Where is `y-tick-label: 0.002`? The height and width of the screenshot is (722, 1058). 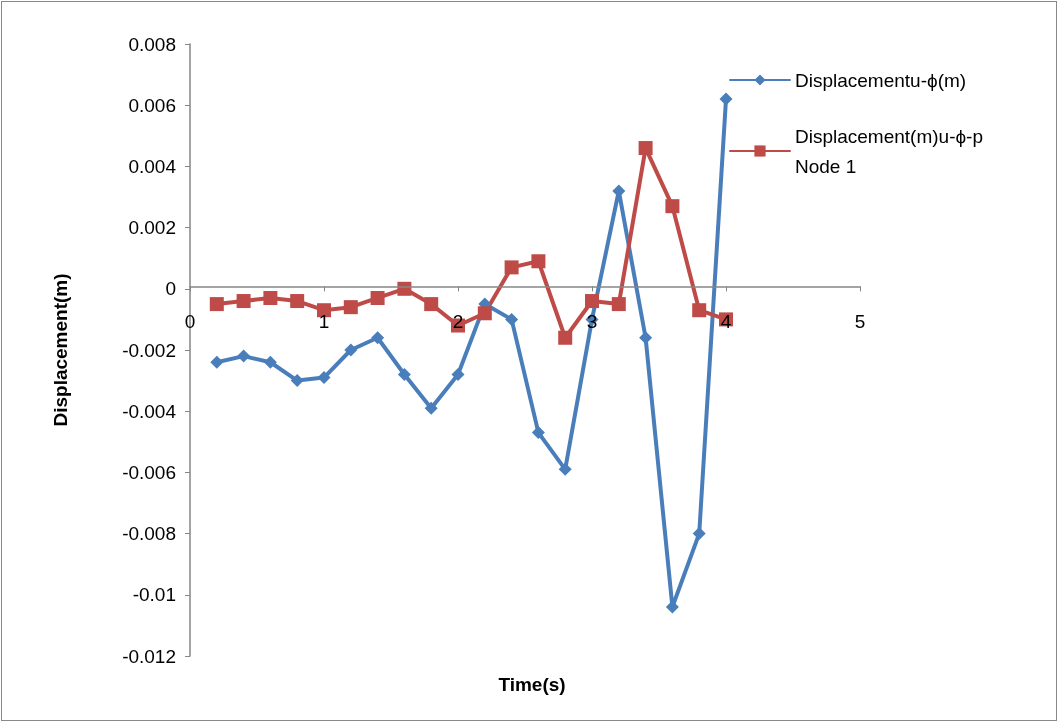 y-tick-label: 0.002 is located at coordinates (152, 228).